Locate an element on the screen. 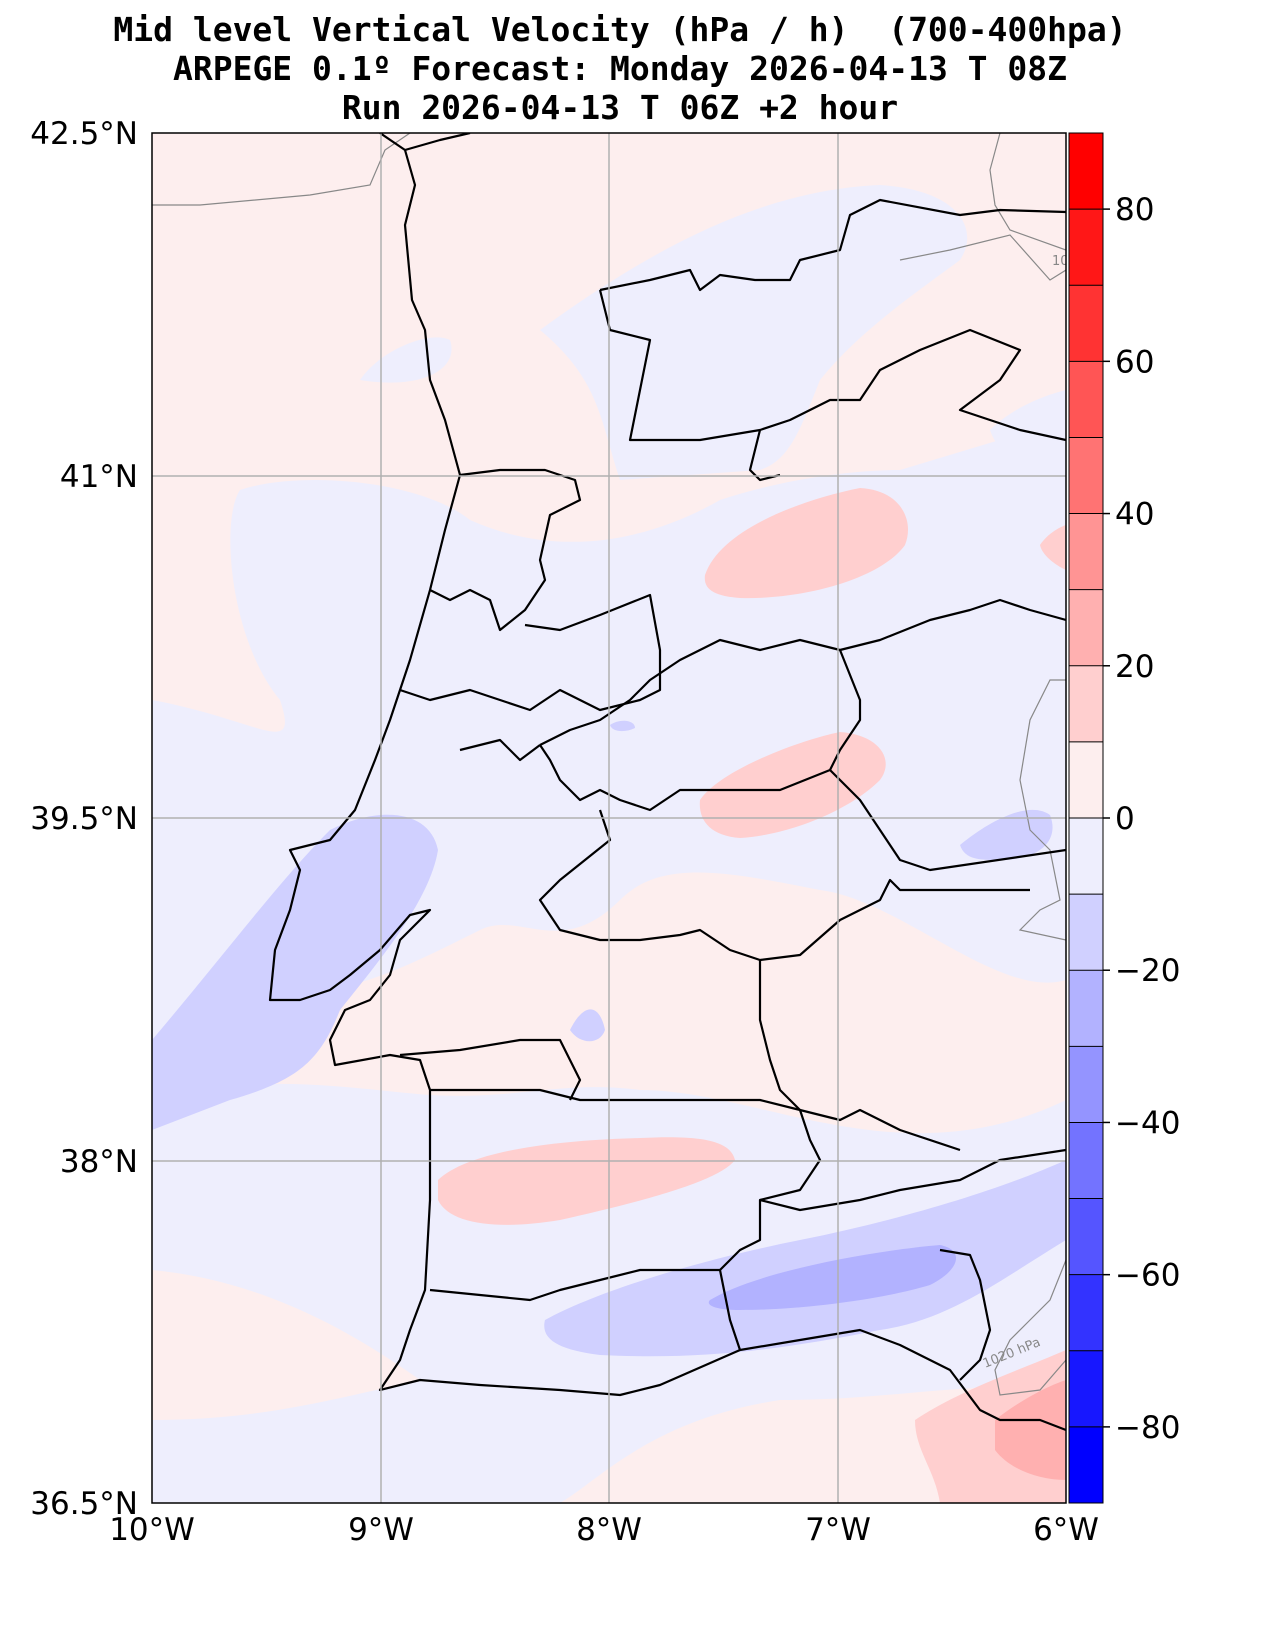  lon-tick-label: 9°W is located at coordinates (381, 1530).